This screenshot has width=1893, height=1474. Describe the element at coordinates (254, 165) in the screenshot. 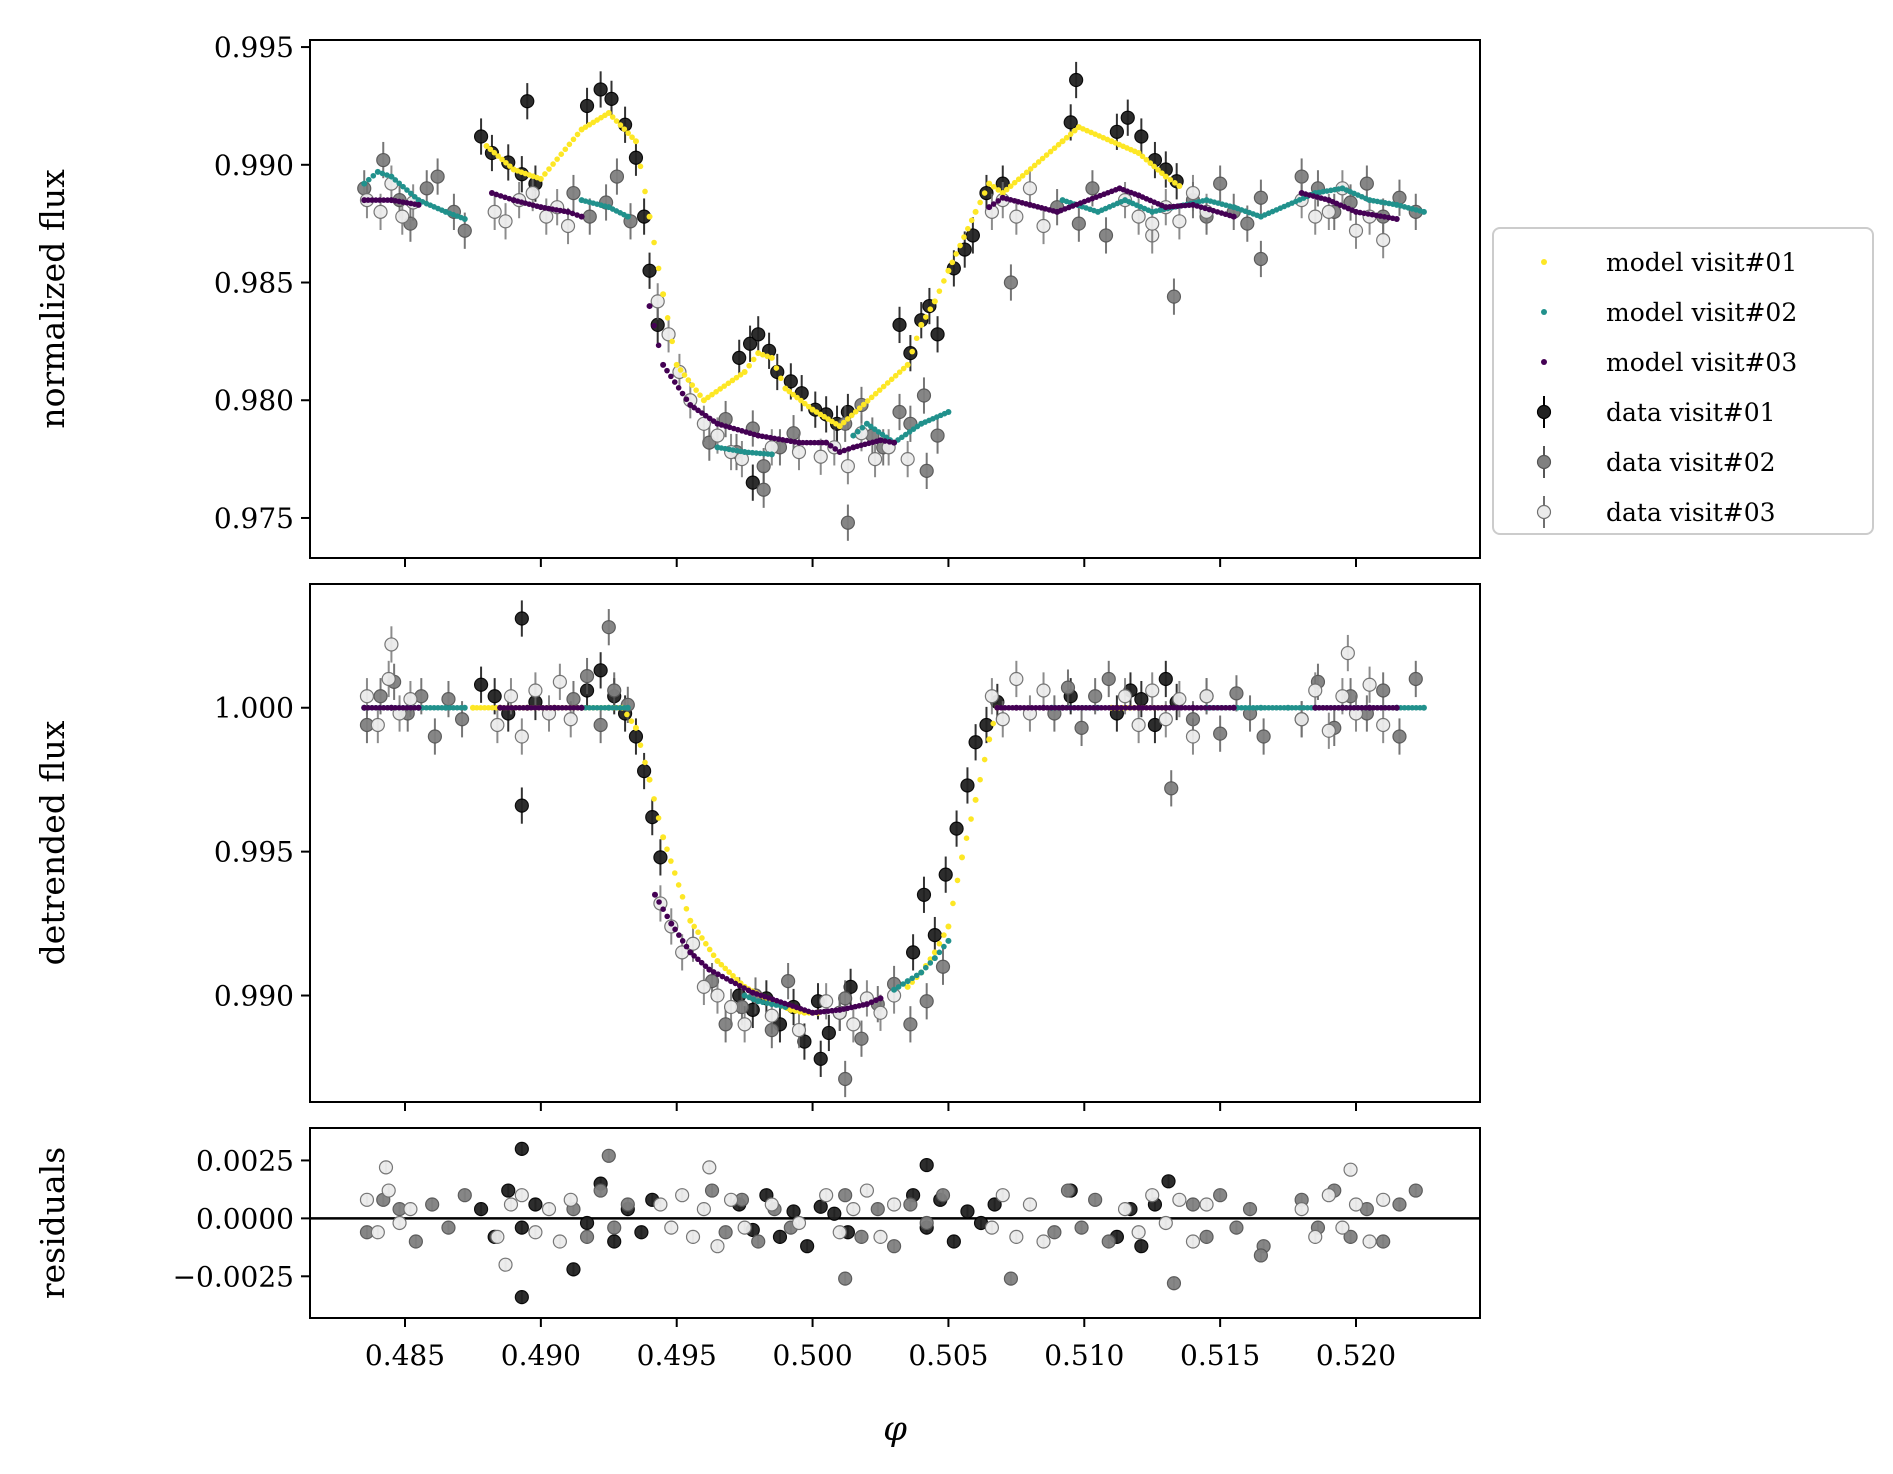

I see `y-tick-label: 0.990` at that location.